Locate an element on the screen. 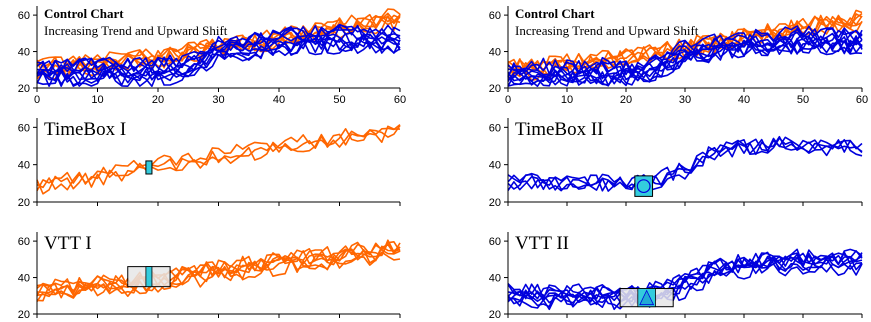  chart-title: TimeBox I is located at coordinates (85, 129).